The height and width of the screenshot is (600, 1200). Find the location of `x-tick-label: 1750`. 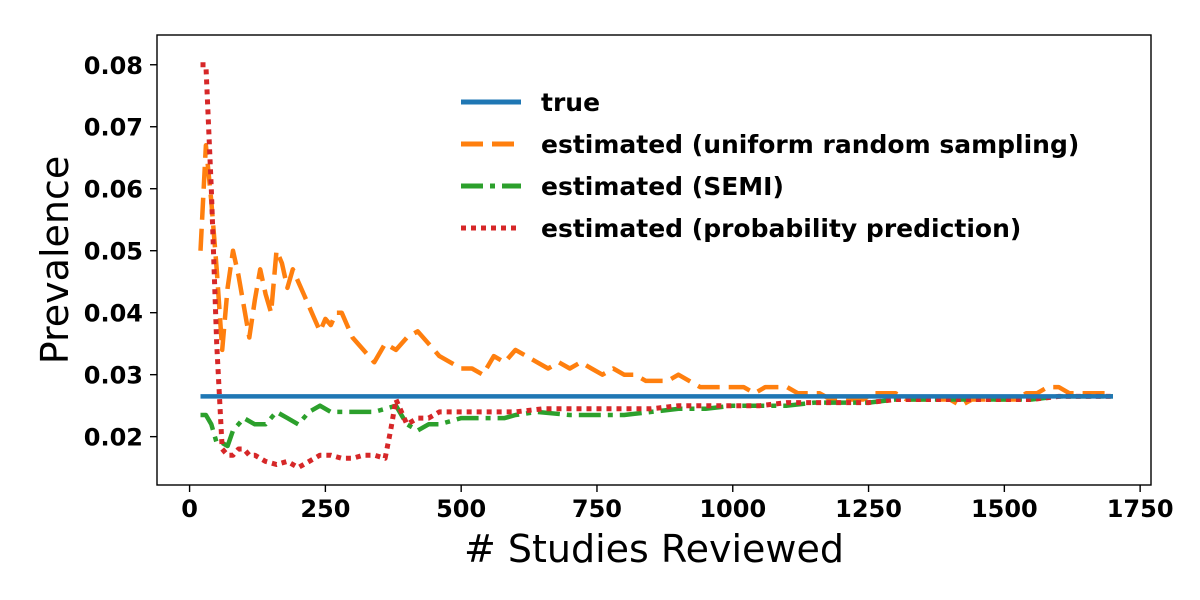

x-tick-label: 1750 is located at coordinates (1140, 509).